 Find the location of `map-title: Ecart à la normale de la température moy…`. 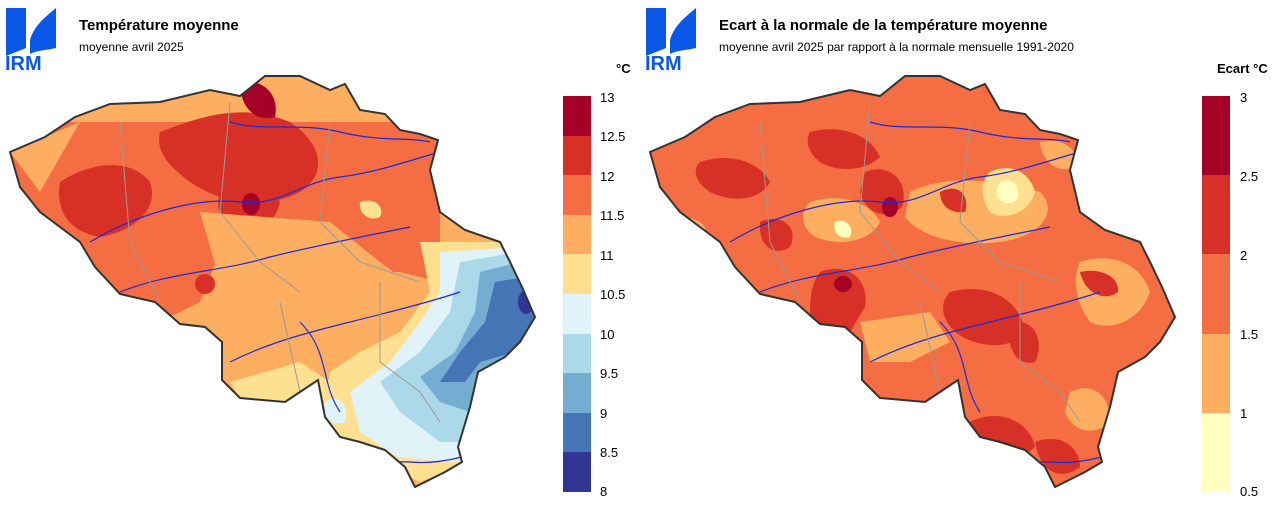

map-title: Ecart à la normale de la température moy… is located at coordinates (883, 25).